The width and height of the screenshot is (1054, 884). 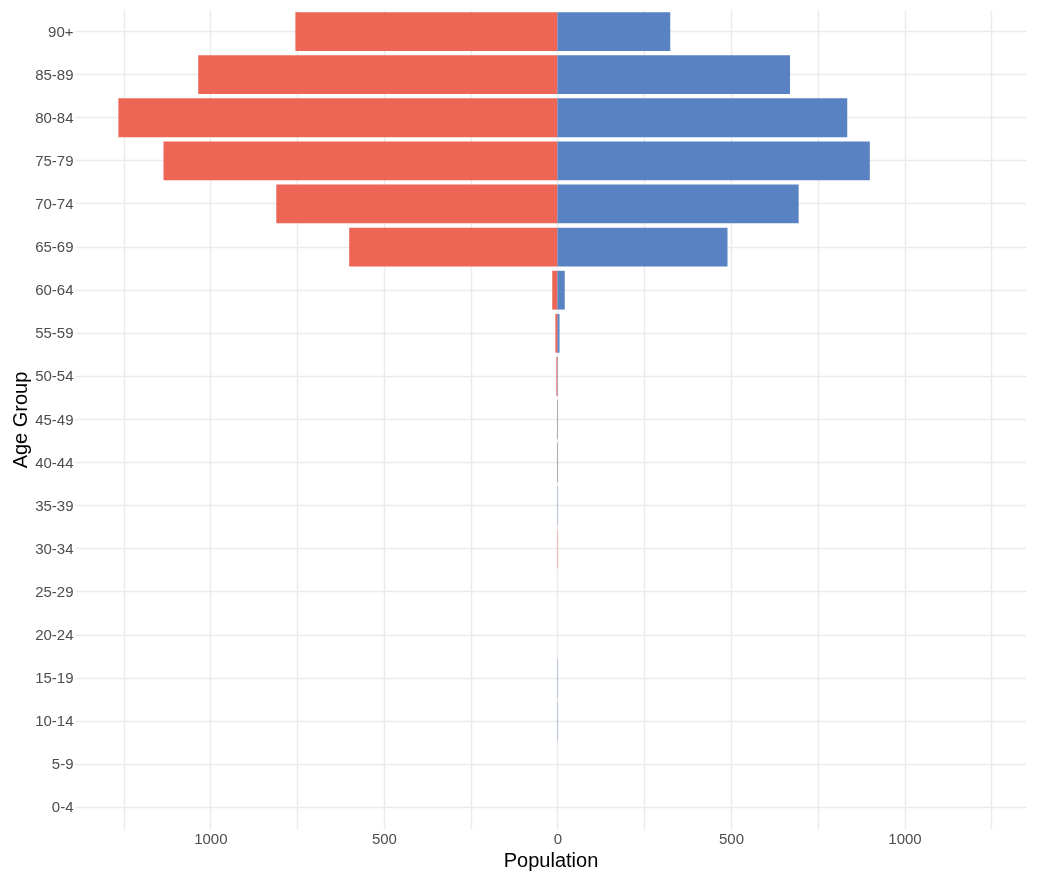 I want to click on y-tick-label: 85-89, so click(x=54, y=74).